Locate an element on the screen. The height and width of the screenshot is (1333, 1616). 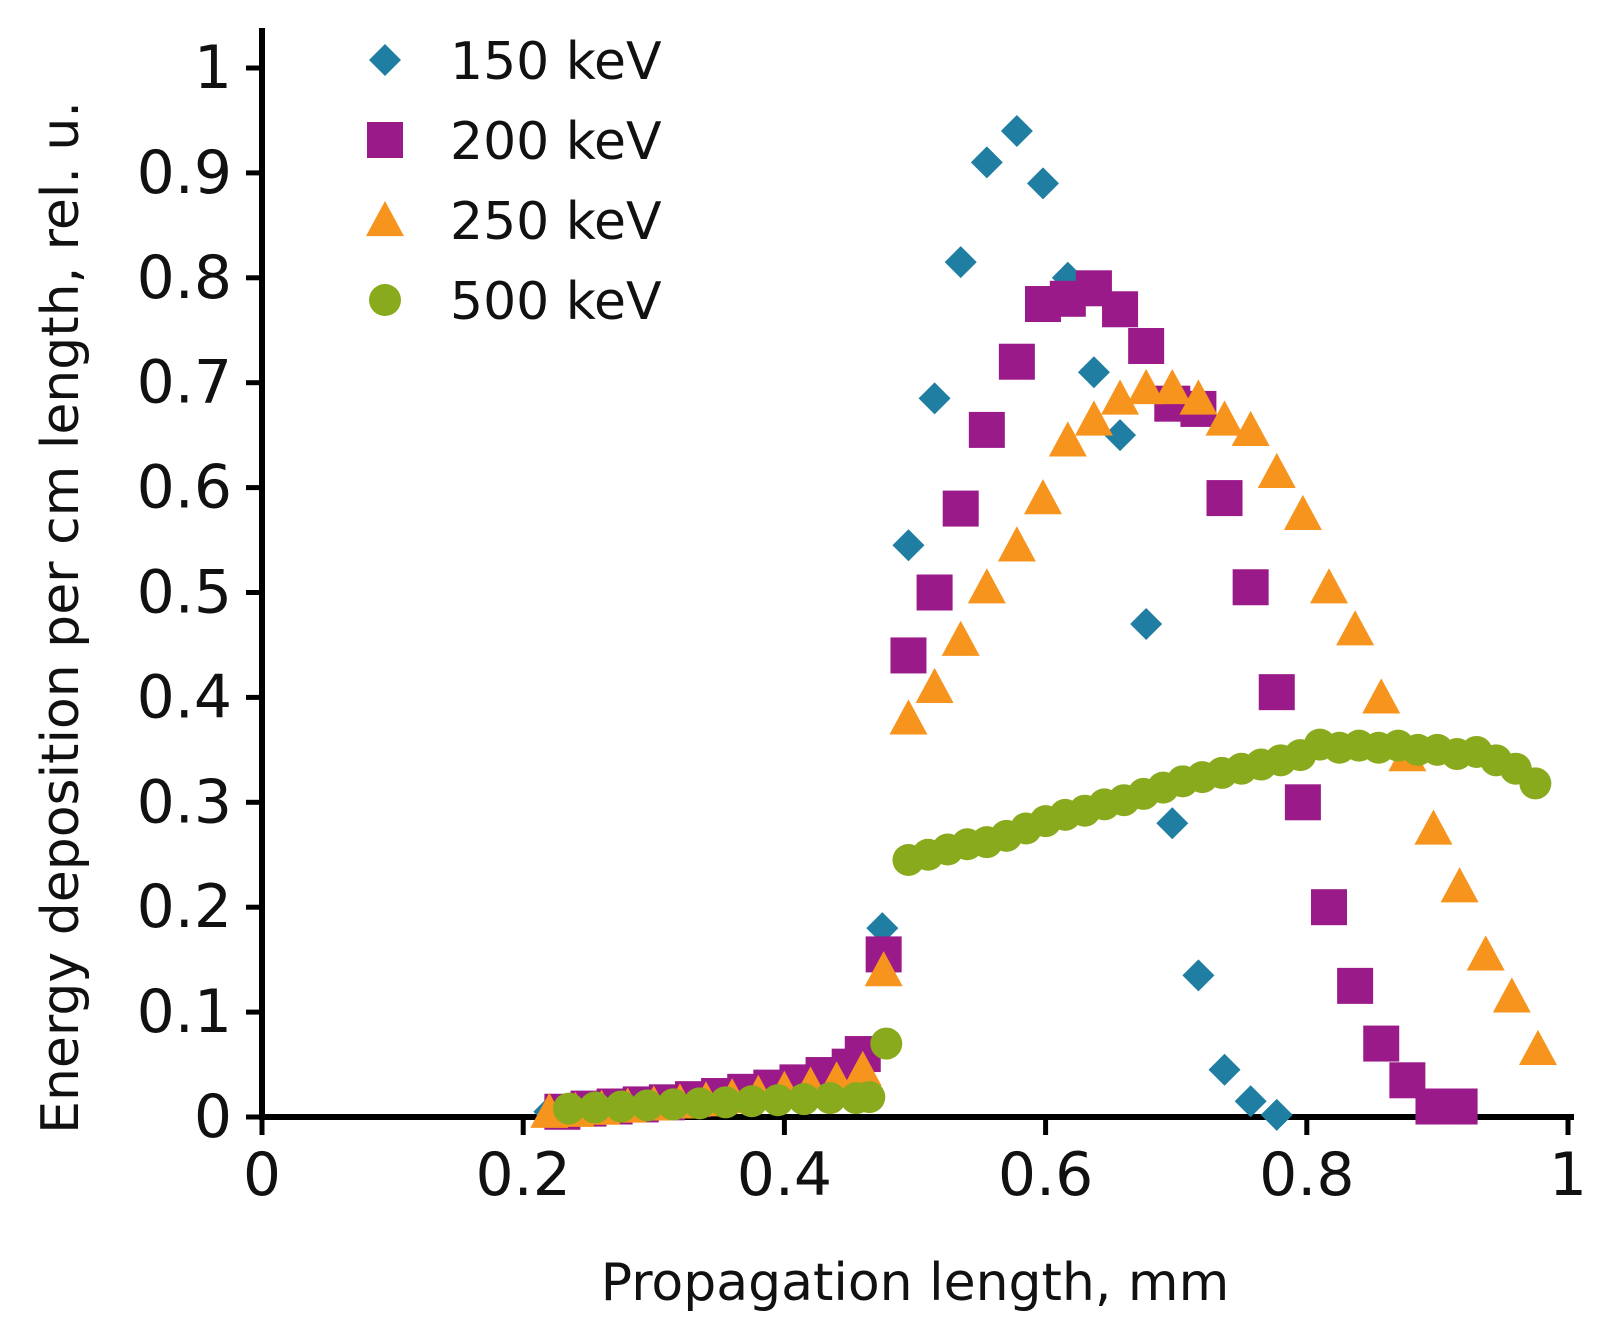
legend-marker-triangle is located at coordinates (385, 219).